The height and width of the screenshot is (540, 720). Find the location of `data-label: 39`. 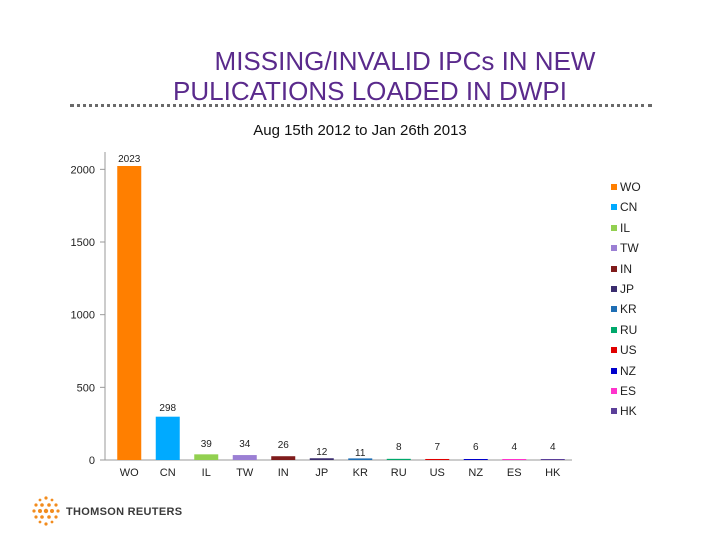

data-label: 39 is located at coordinates (207, 444).